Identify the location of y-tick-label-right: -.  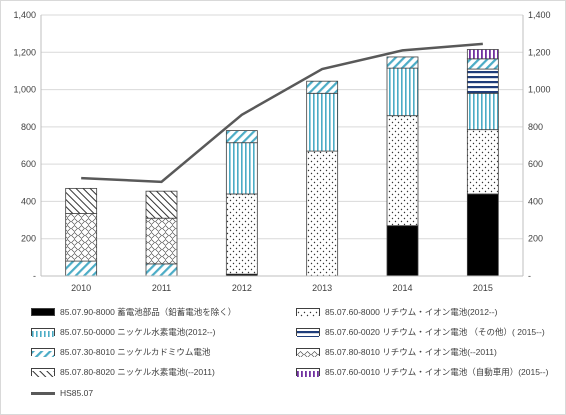
(529, 276).